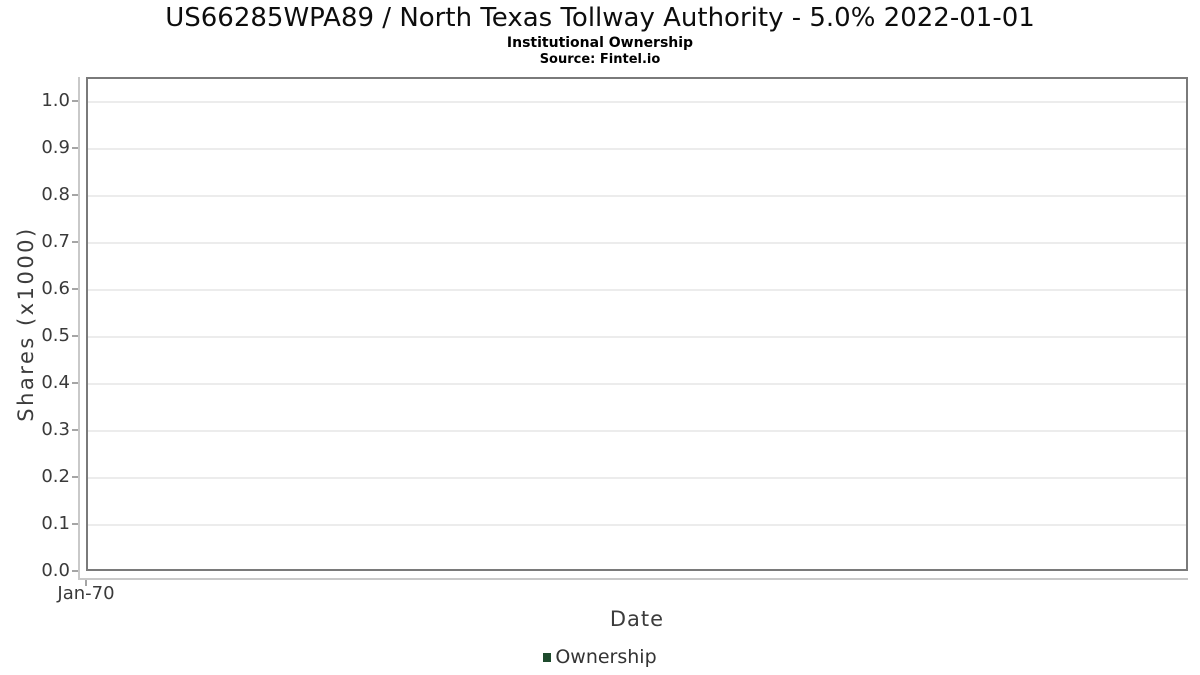 The height and width of the screenshot is (675, 1200). Describe the element at coordinates (633, 579) in the screenshot. I see `x-axis-line` at that location.